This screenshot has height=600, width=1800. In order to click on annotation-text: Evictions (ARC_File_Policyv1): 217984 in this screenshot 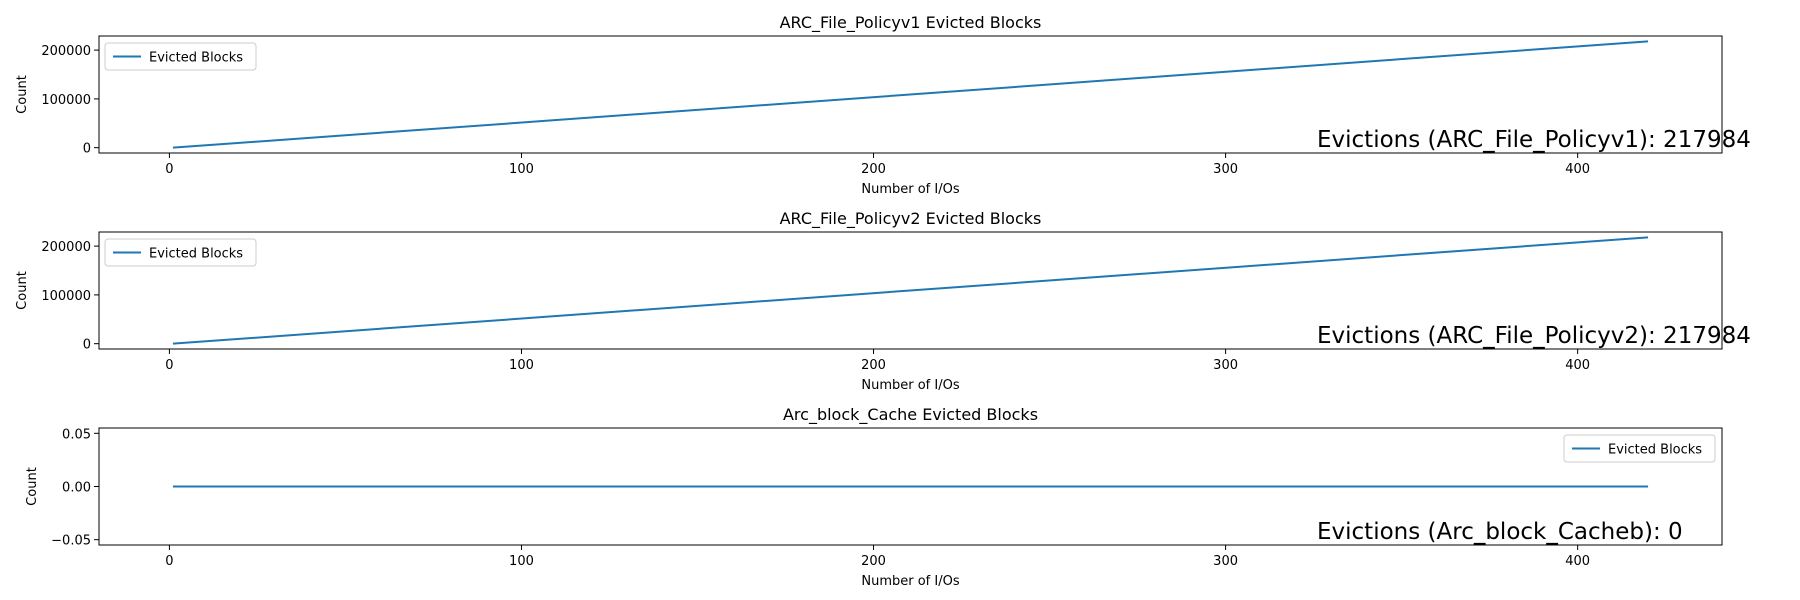, I will do `click(1534, 140)`.